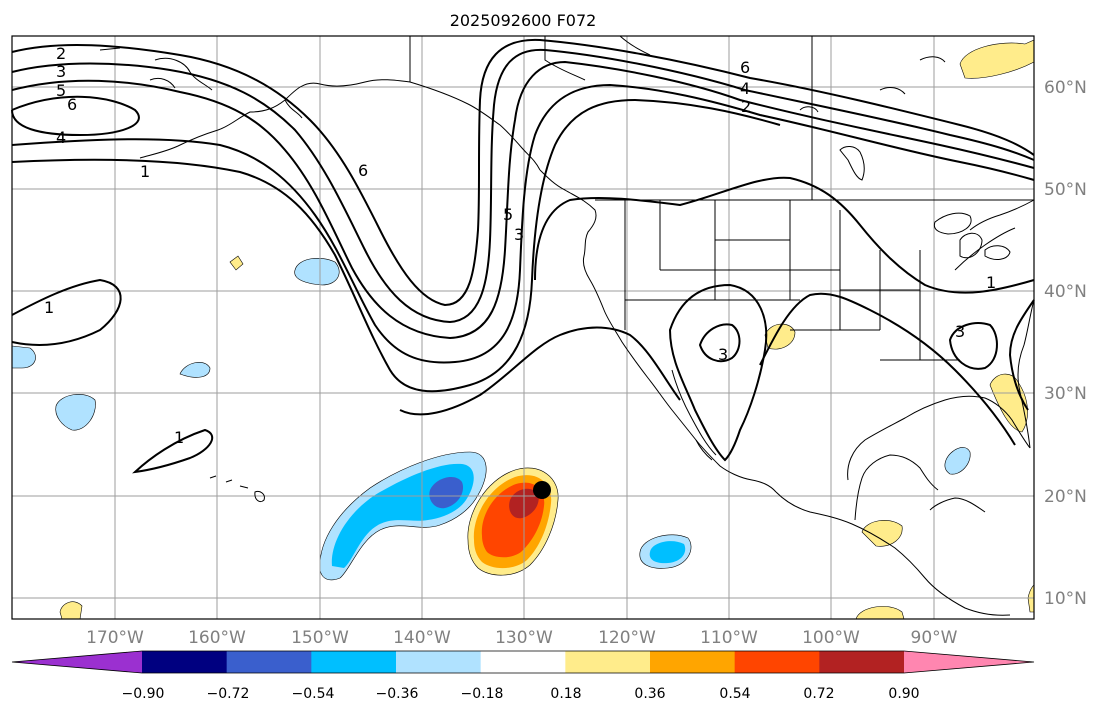 Image resolution: width=1105 pixels, height=712 pixels. I want to click on colorbar-tick-label: −0.36, so click(397, 694).